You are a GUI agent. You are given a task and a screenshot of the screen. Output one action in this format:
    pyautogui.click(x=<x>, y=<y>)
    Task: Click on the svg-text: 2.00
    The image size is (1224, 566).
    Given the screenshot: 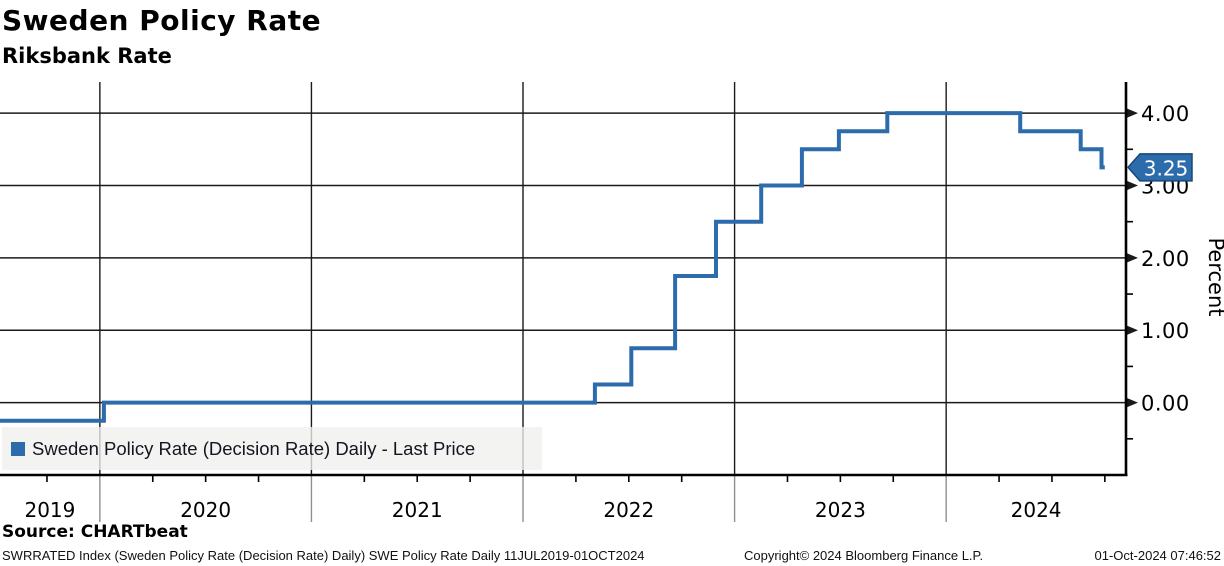 What is the action you would take?
    pyautogui.click(x=1165, y=259)
    